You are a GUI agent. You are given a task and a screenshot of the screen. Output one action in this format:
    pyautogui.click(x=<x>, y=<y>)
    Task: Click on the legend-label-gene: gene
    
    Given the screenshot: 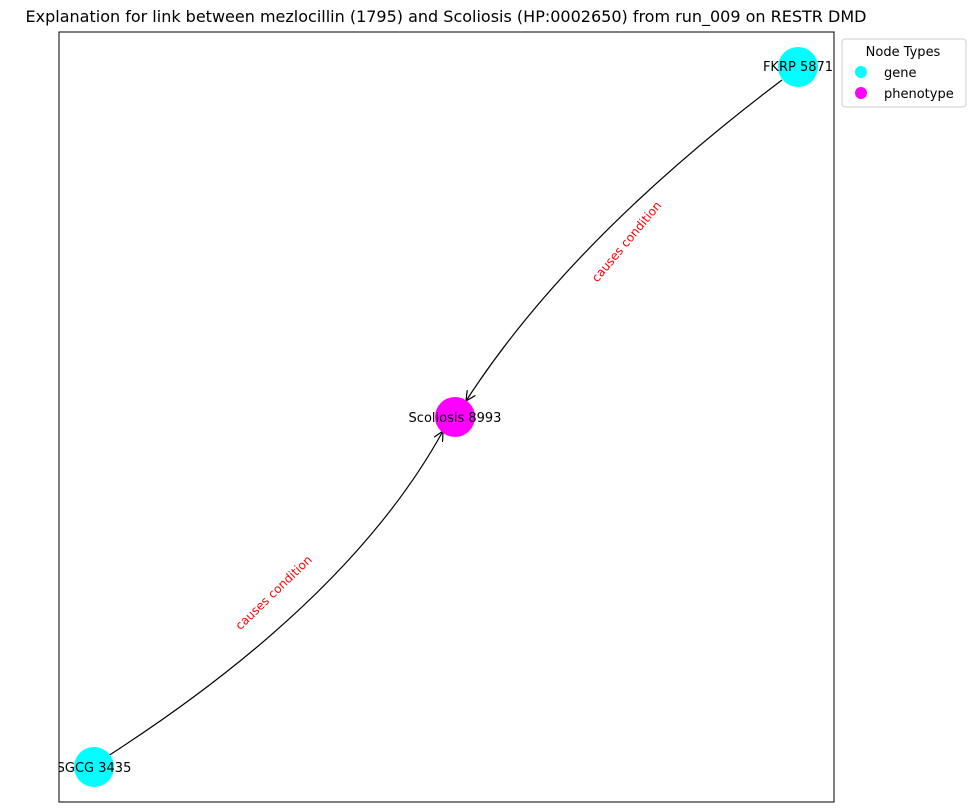 What is the action you would take?
    pyautogui.click(x=900, y=73)
    